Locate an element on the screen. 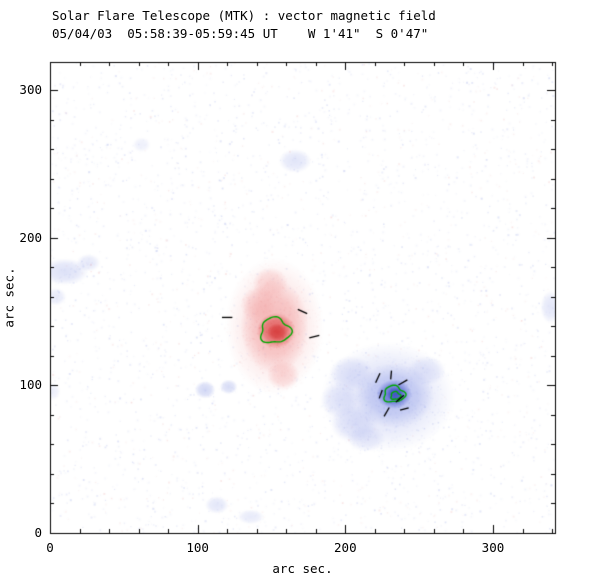 Image resolution: width=612 pixels, height=585 pixels. y-tick-label: 100 is located at coordinates (30, 385).